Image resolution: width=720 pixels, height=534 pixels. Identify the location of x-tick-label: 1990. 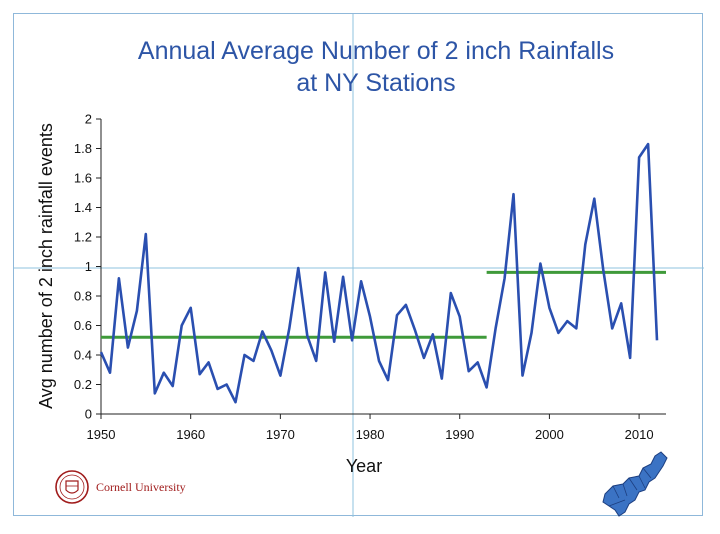
(459, 434).